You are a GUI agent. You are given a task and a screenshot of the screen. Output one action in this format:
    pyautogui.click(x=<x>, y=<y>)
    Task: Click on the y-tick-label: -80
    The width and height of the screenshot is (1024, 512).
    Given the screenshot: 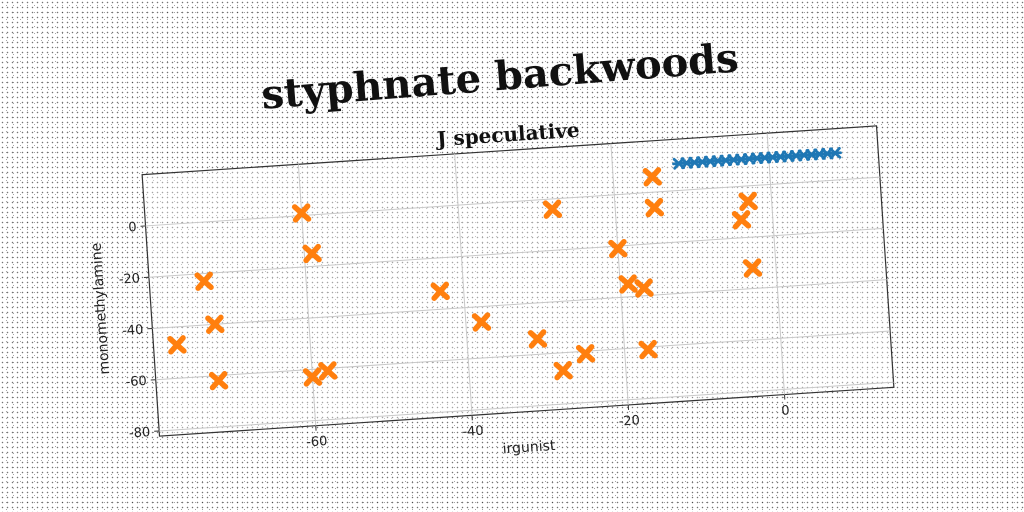 What is the action you would take?
    pyautogui.click(x=140, y=433)
    